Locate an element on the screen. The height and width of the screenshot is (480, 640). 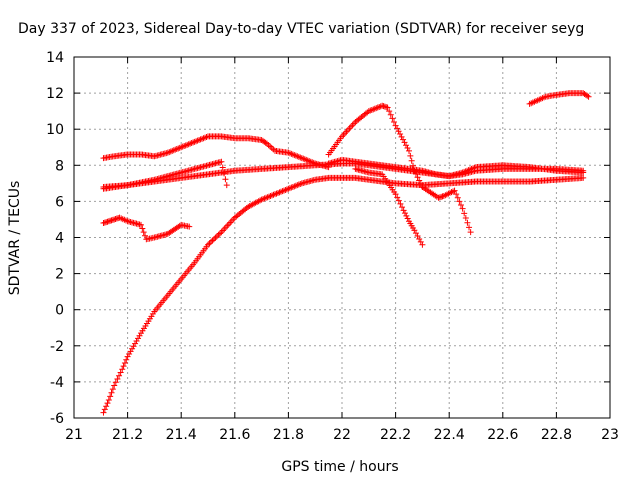
x-tick-label: 22.2 is located at coordinates (395, 435).